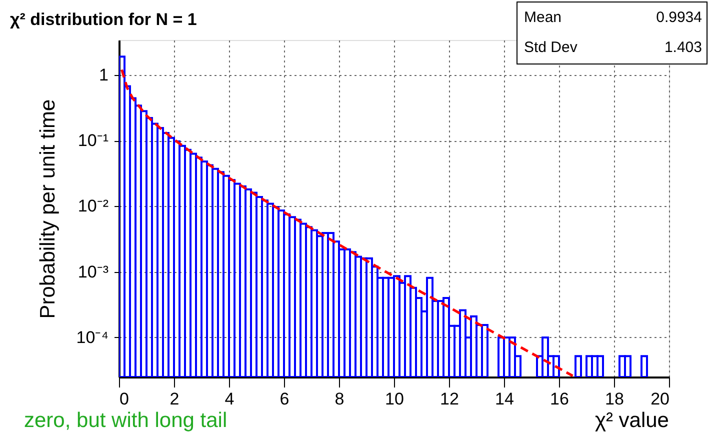 This screenshot has width=708, height=432. I want to click on y-tick-label: 1, so click(103, 74).